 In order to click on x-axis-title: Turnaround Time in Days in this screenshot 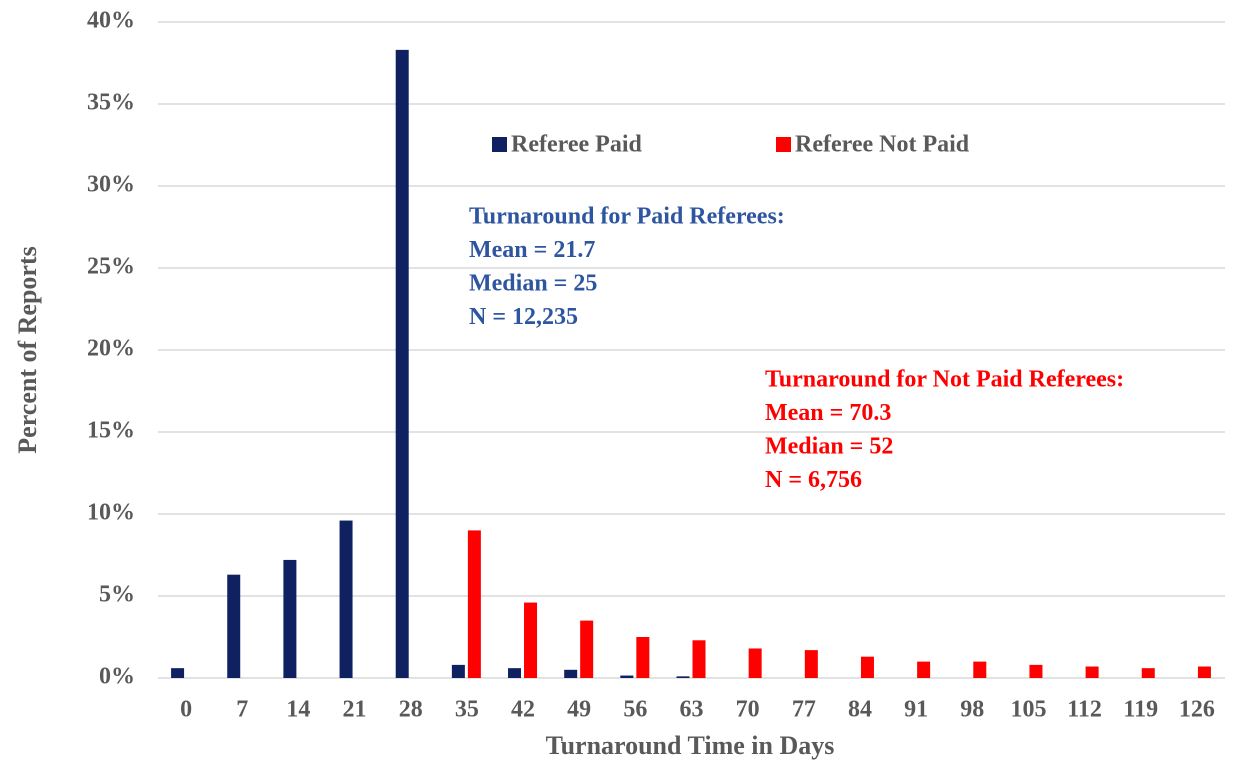, I will do `click(690, 745)`.